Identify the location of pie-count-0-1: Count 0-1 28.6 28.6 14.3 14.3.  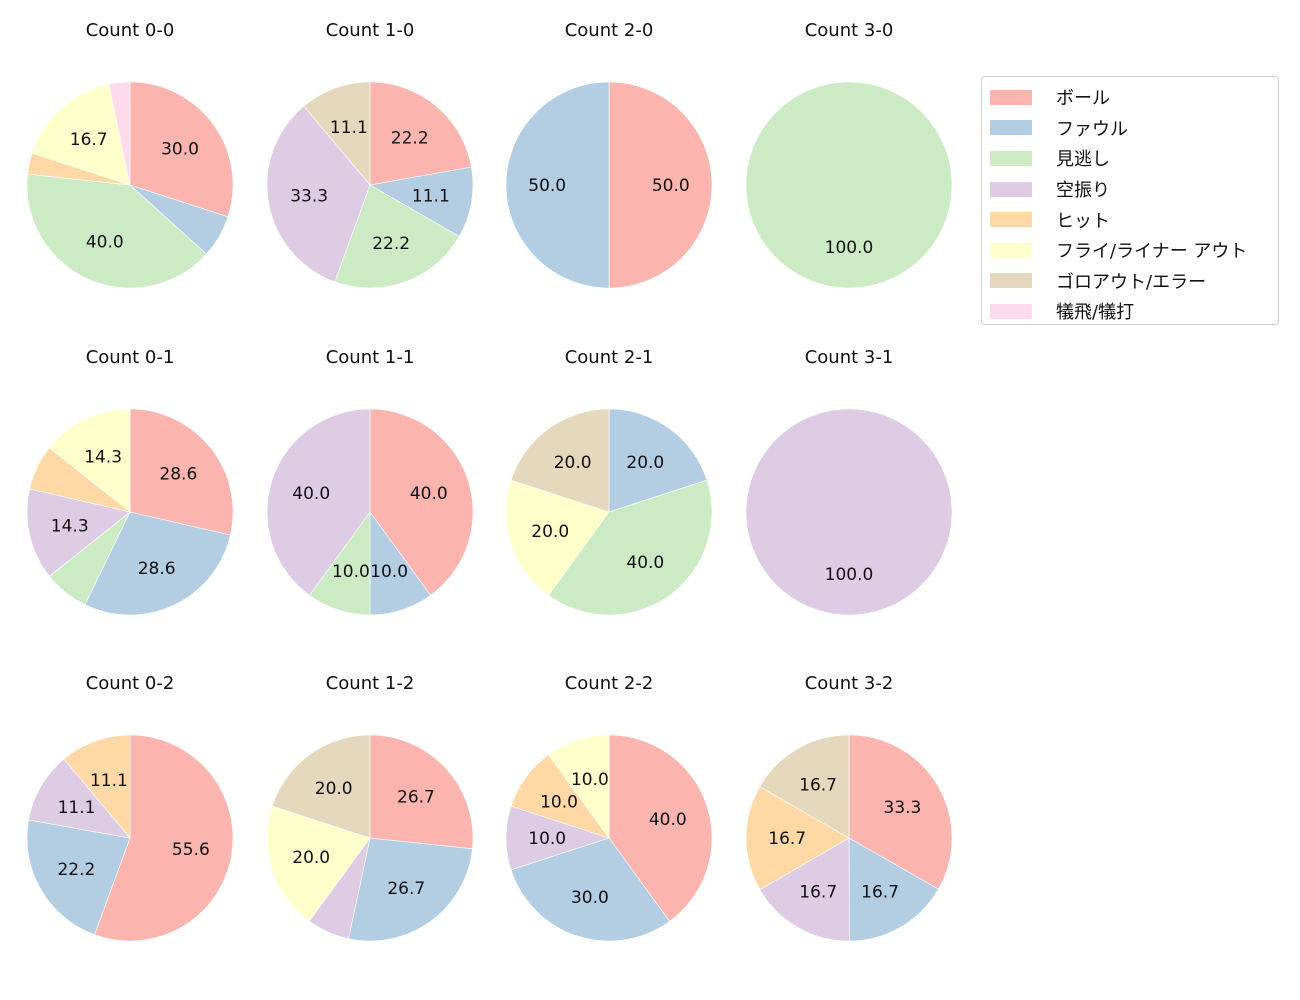
(130, 481).